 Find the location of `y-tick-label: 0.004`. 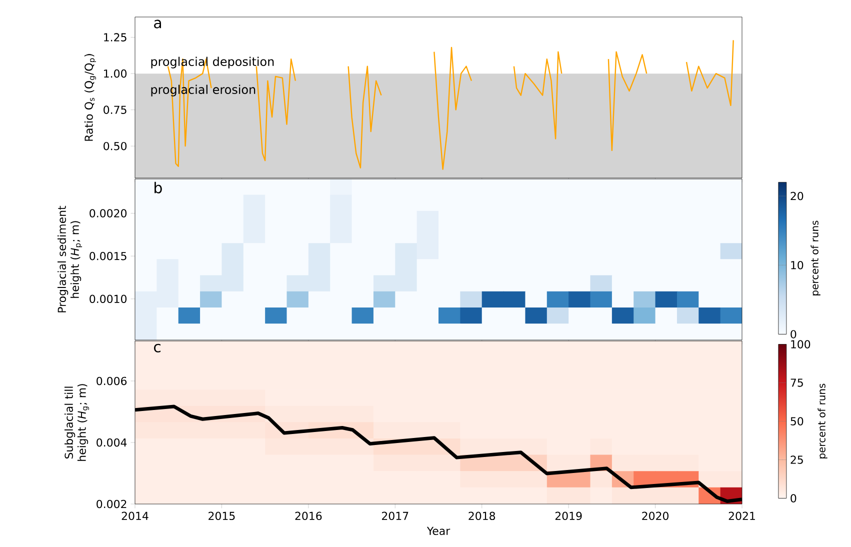

y-tick-label: 0.004 is located at coordinates (111, 442).